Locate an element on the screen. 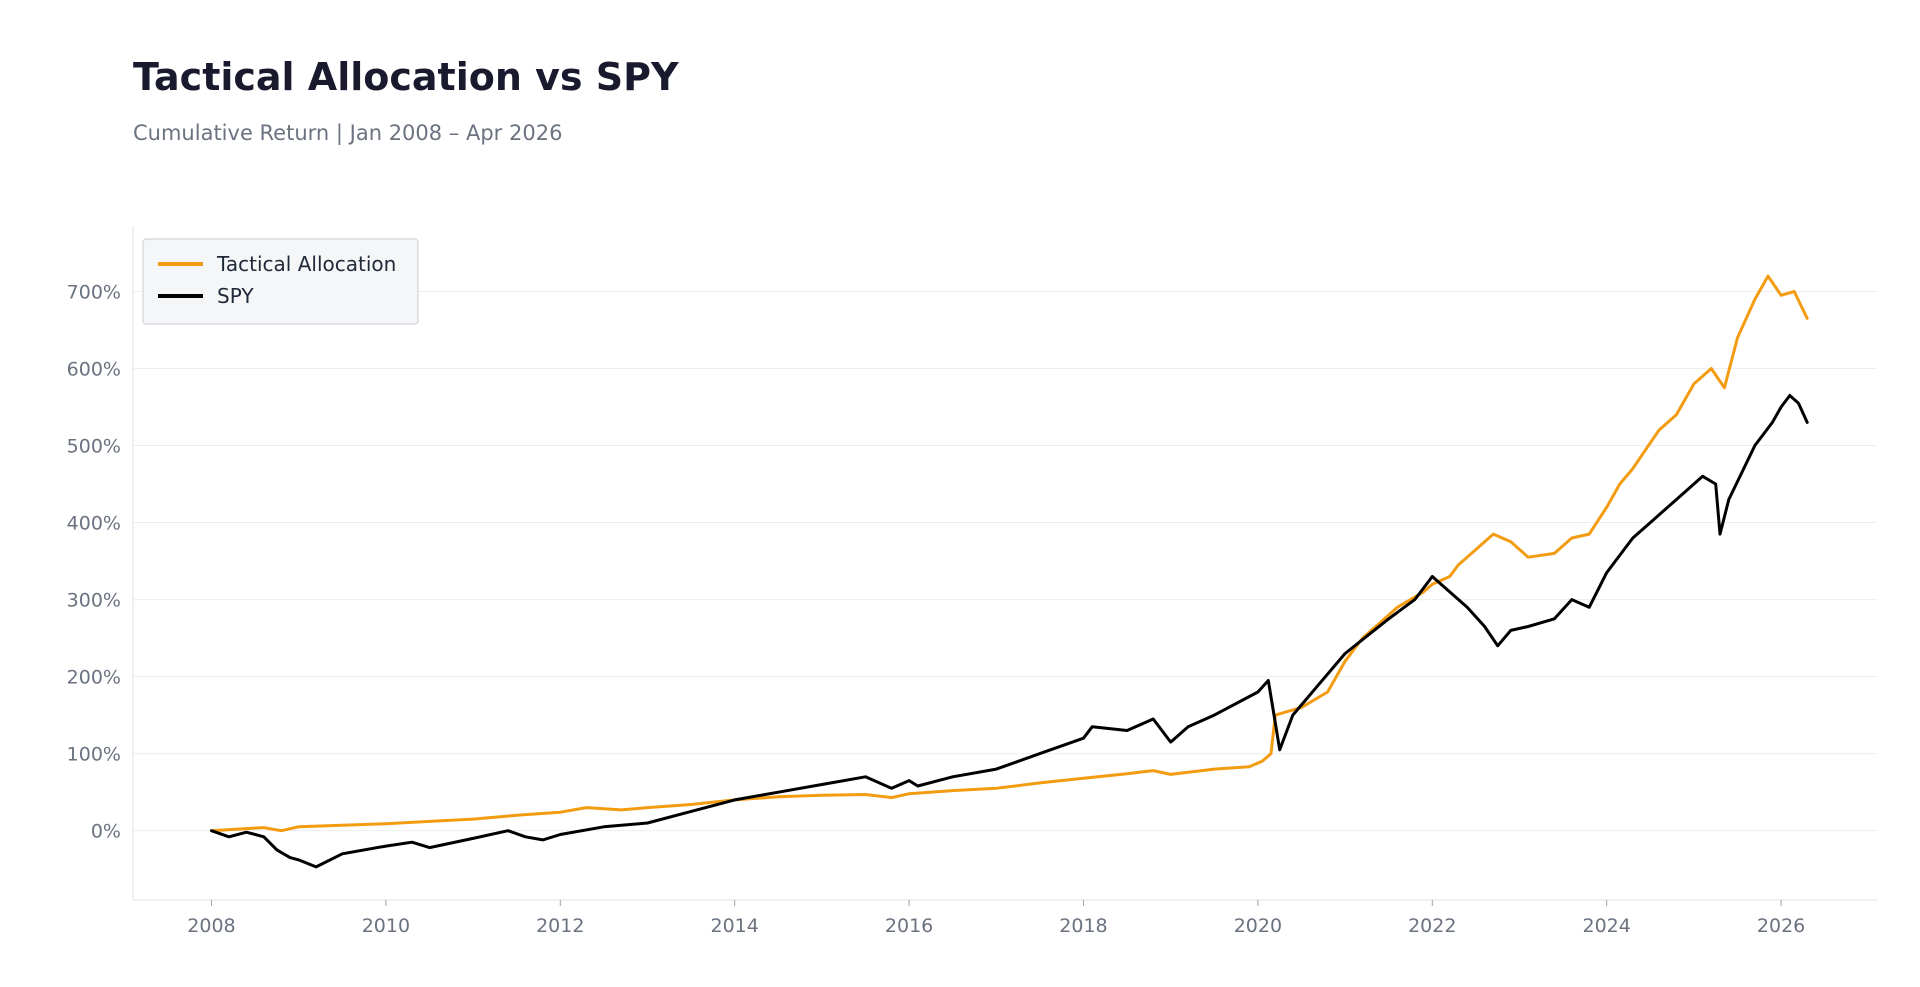  x-tick-label: 2024 is located at coordinates (1607, 926).